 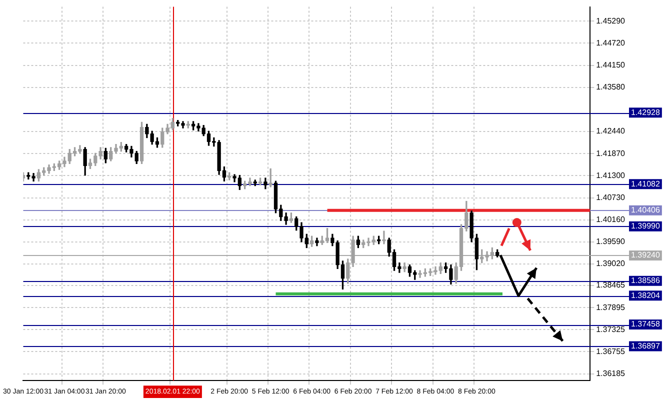 I want to click on ref-line-label: 1.42928, so click(x=645, y=112).